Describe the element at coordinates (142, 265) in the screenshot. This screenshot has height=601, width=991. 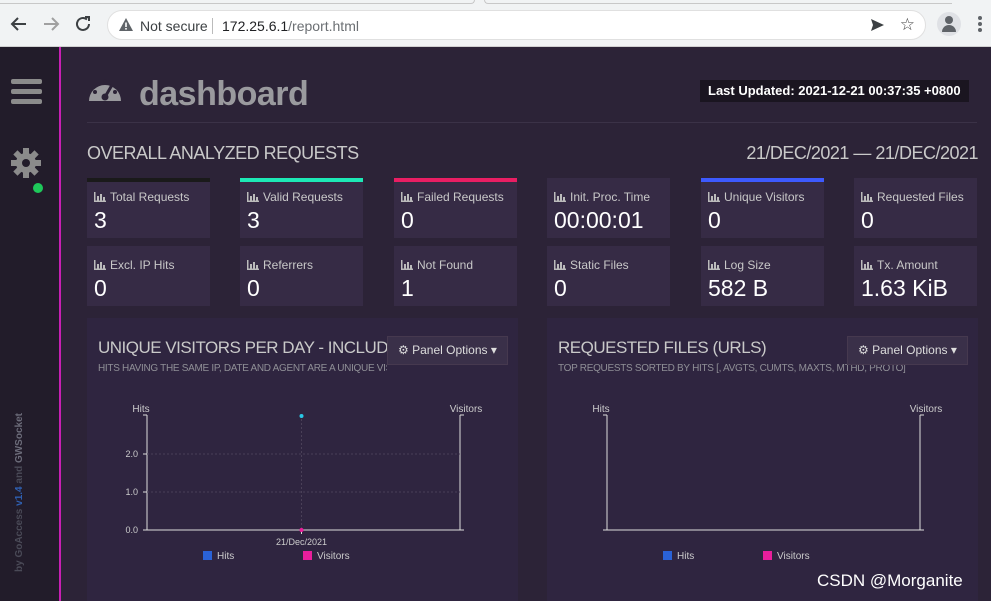
I see `card-label-text: Excl. IP Hits` at that location.